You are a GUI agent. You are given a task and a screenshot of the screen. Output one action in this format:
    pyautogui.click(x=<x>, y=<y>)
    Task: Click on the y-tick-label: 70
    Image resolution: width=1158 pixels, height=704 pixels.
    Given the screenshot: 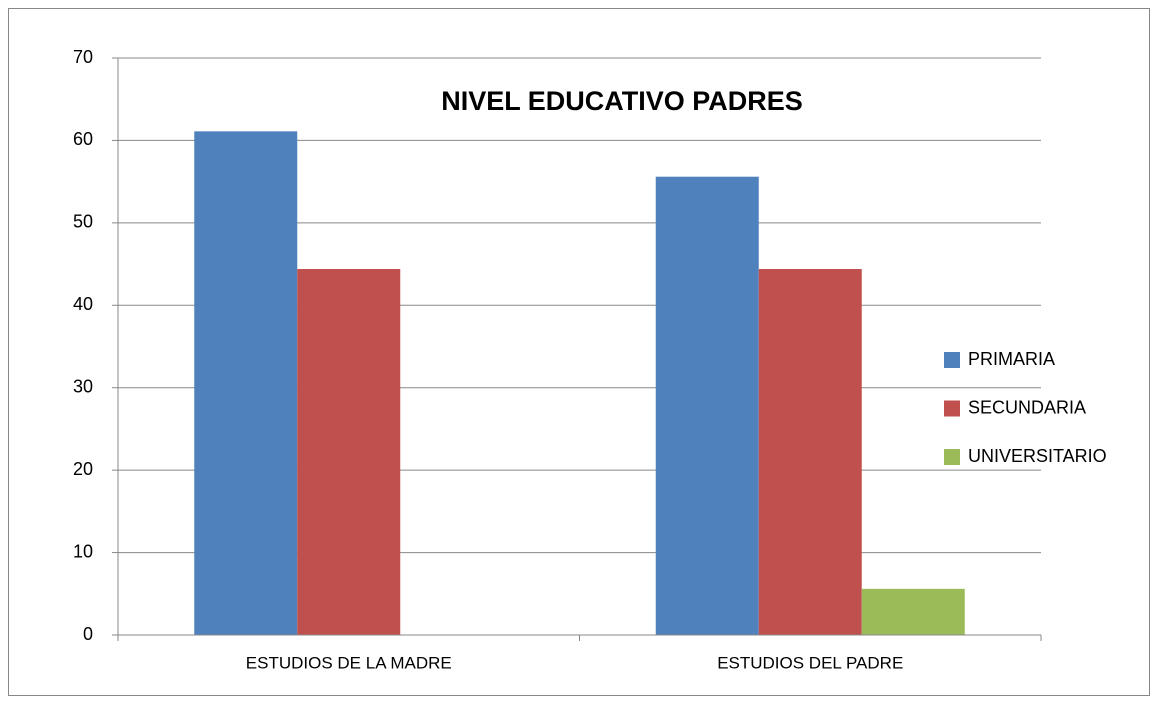 What is the action you would take?
    pyautogui.click(x=83, y=57)
    